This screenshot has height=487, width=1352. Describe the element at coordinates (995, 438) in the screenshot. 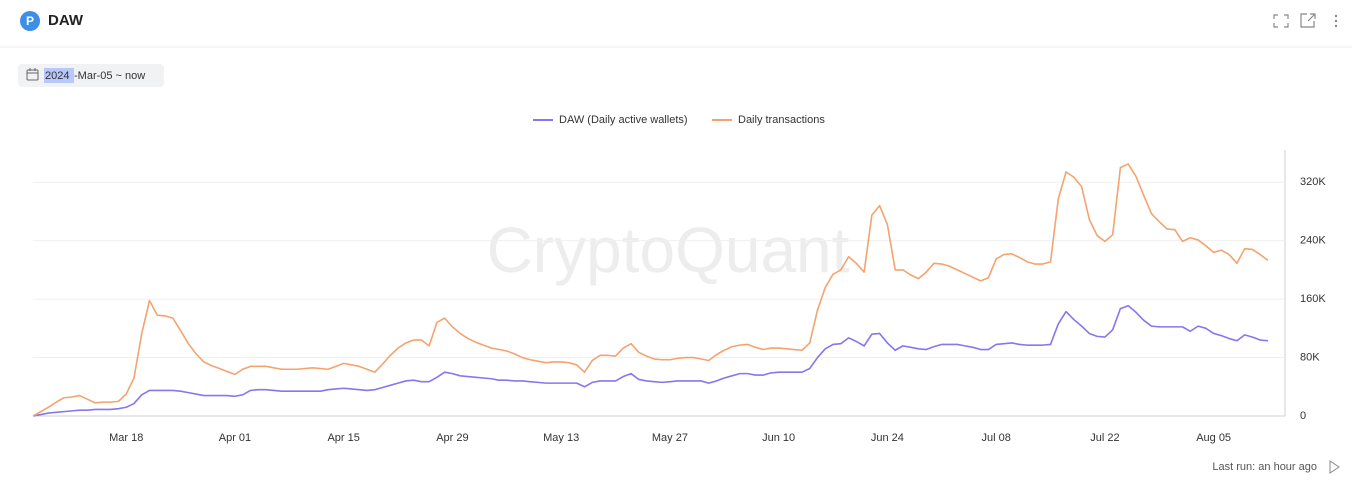

I see `x-tick-label: Jul 08` at that location.